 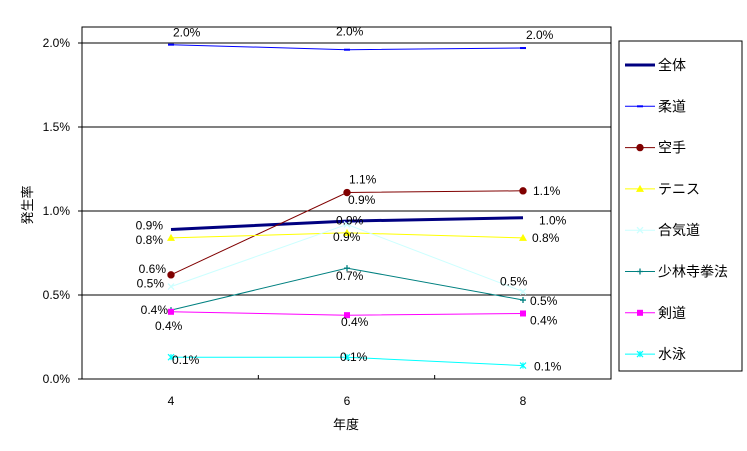 I want to click on legend-label: 剣道, so click(x=672, y=314).